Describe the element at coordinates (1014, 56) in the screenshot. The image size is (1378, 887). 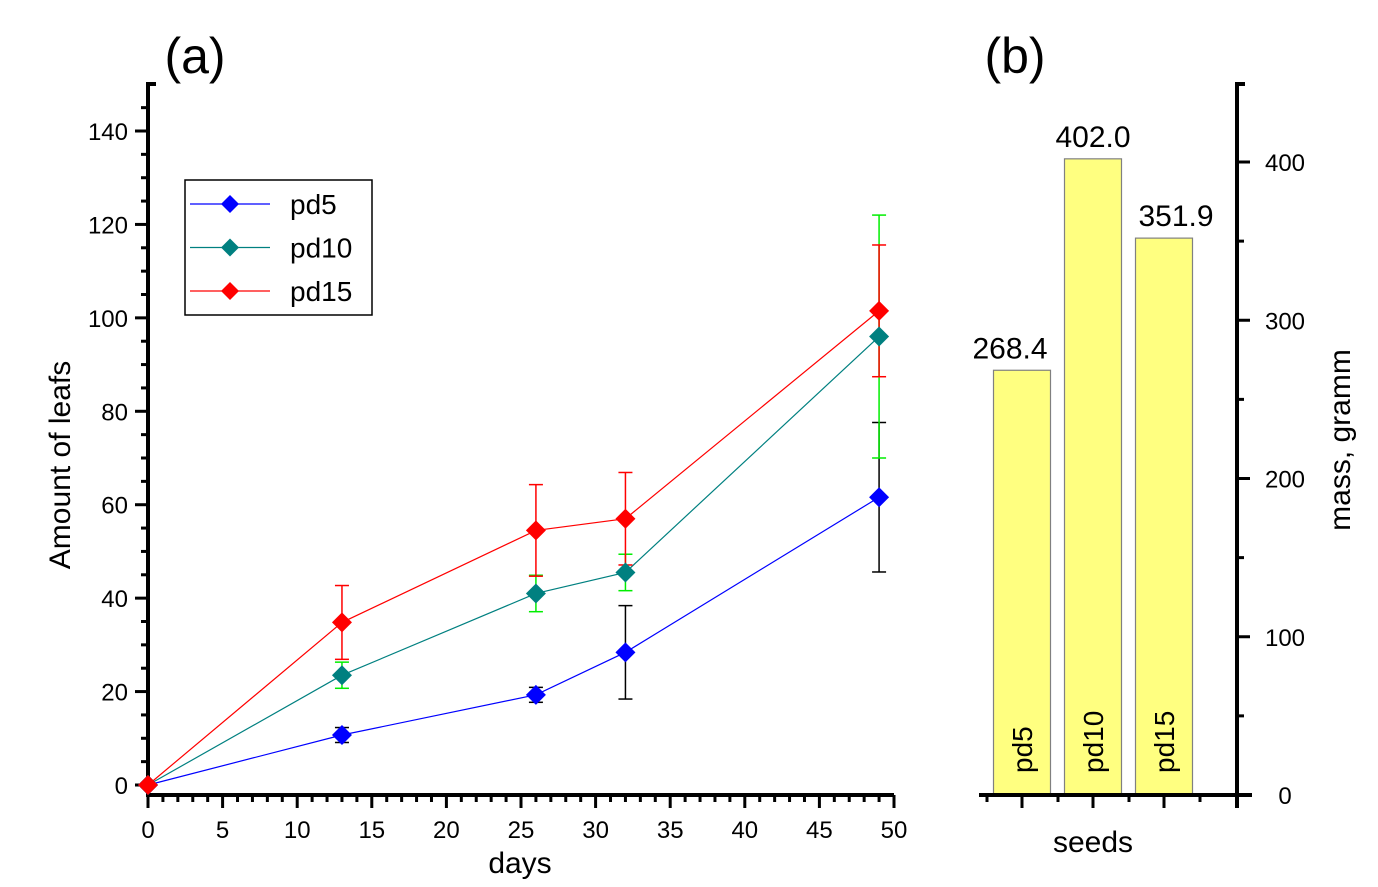
I see `panel-b-label: (b)` at that location.